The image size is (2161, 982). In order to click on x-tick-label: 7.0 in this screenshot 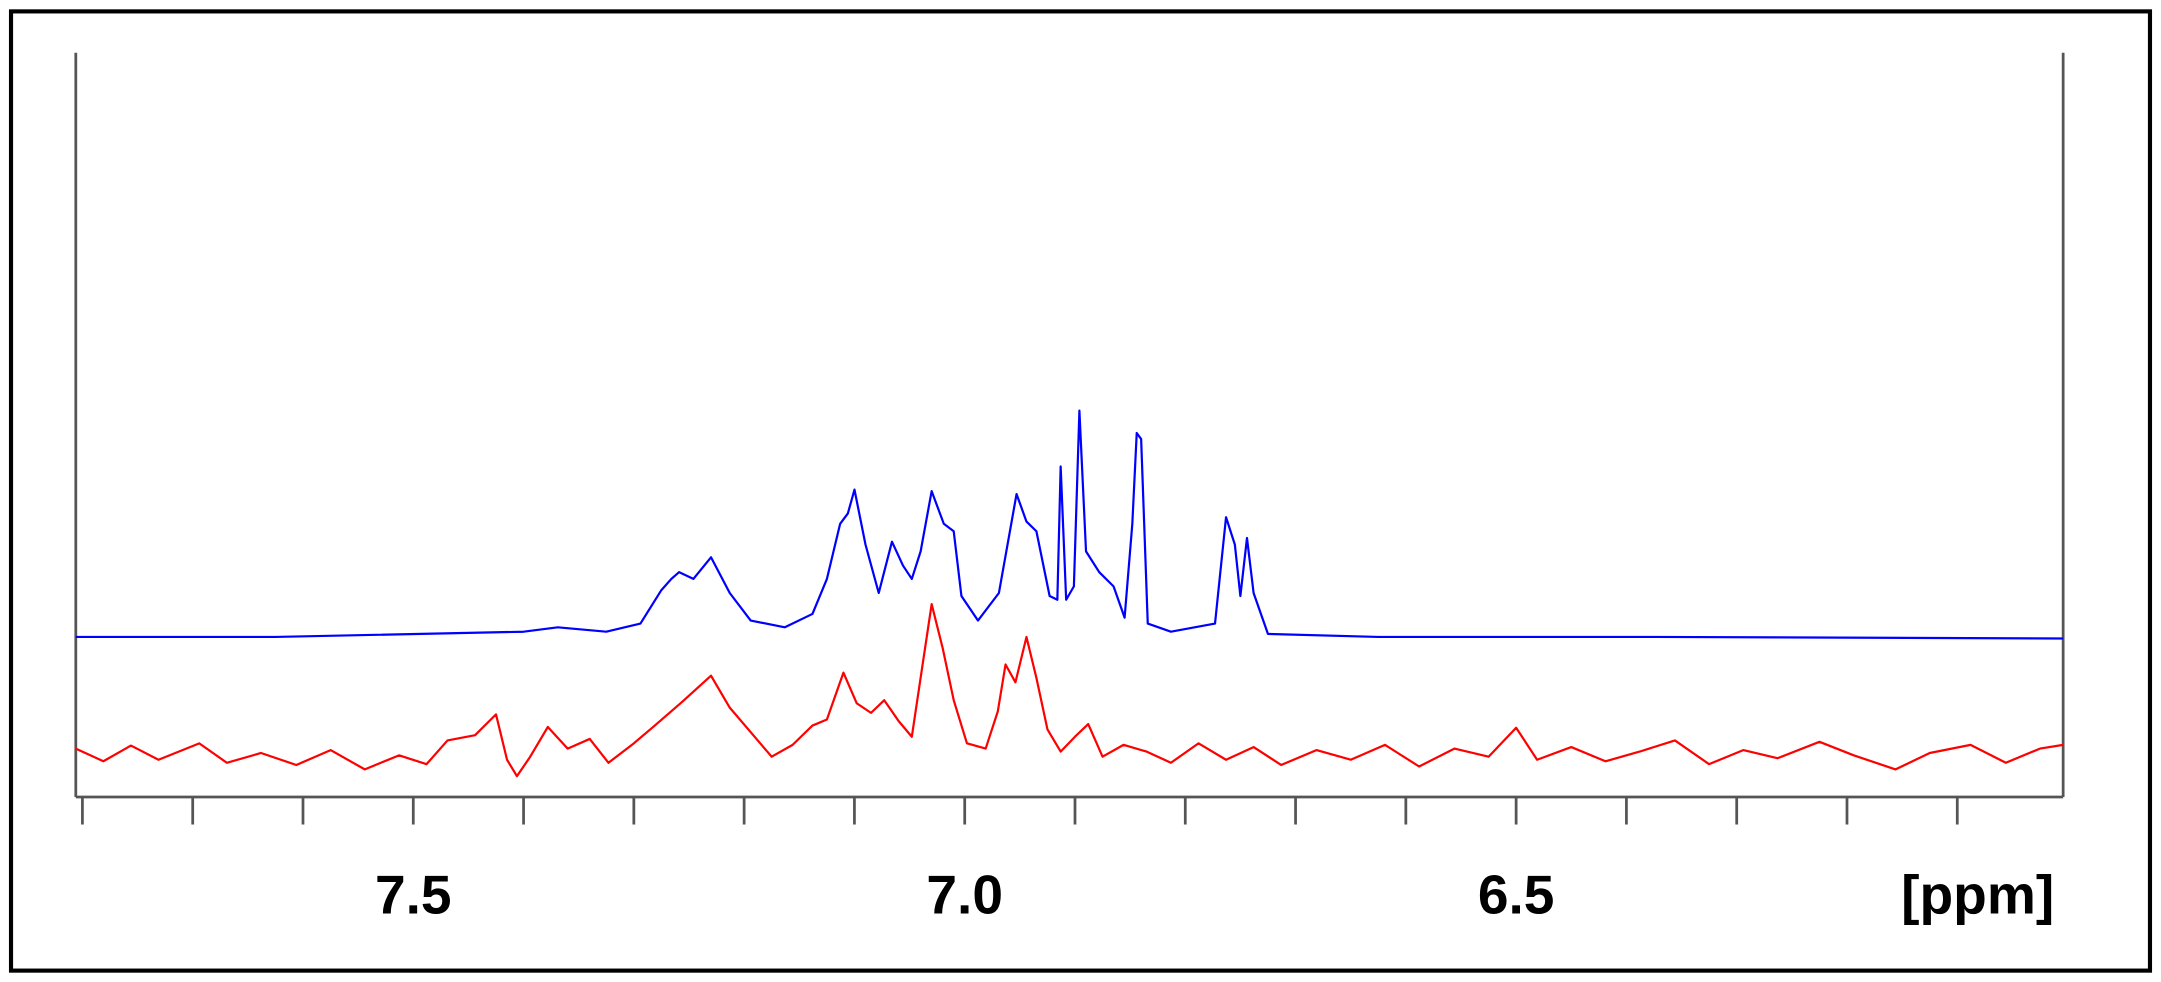, I will do `click(964, 895)`.